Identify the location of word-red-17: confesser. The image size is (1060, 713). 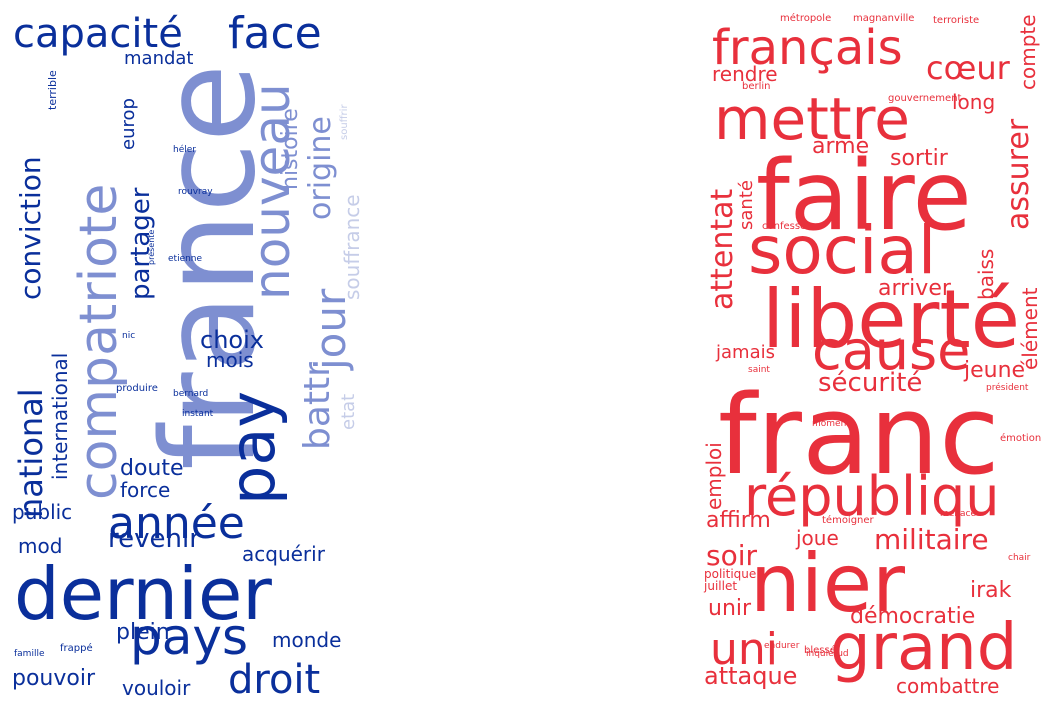
(786, 226).